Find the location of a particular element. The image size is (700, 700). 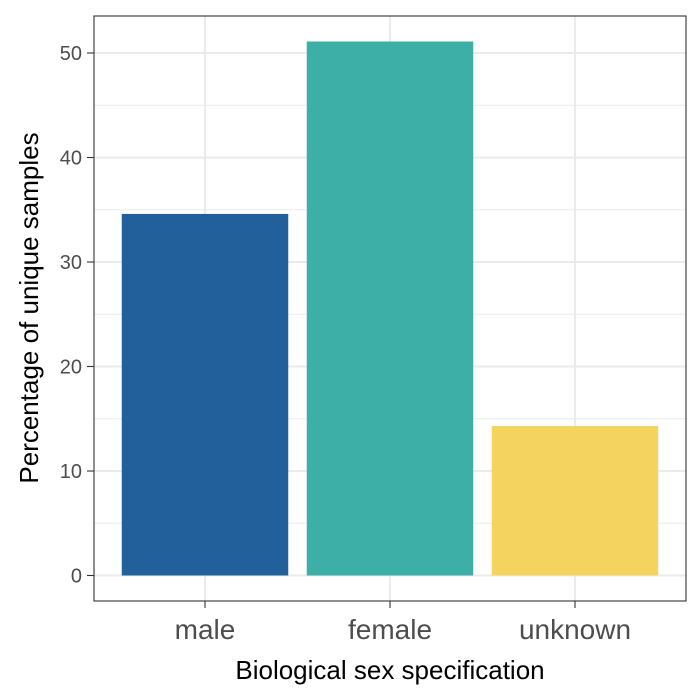

x-tick-label: male is located at coordinates (205, 629).